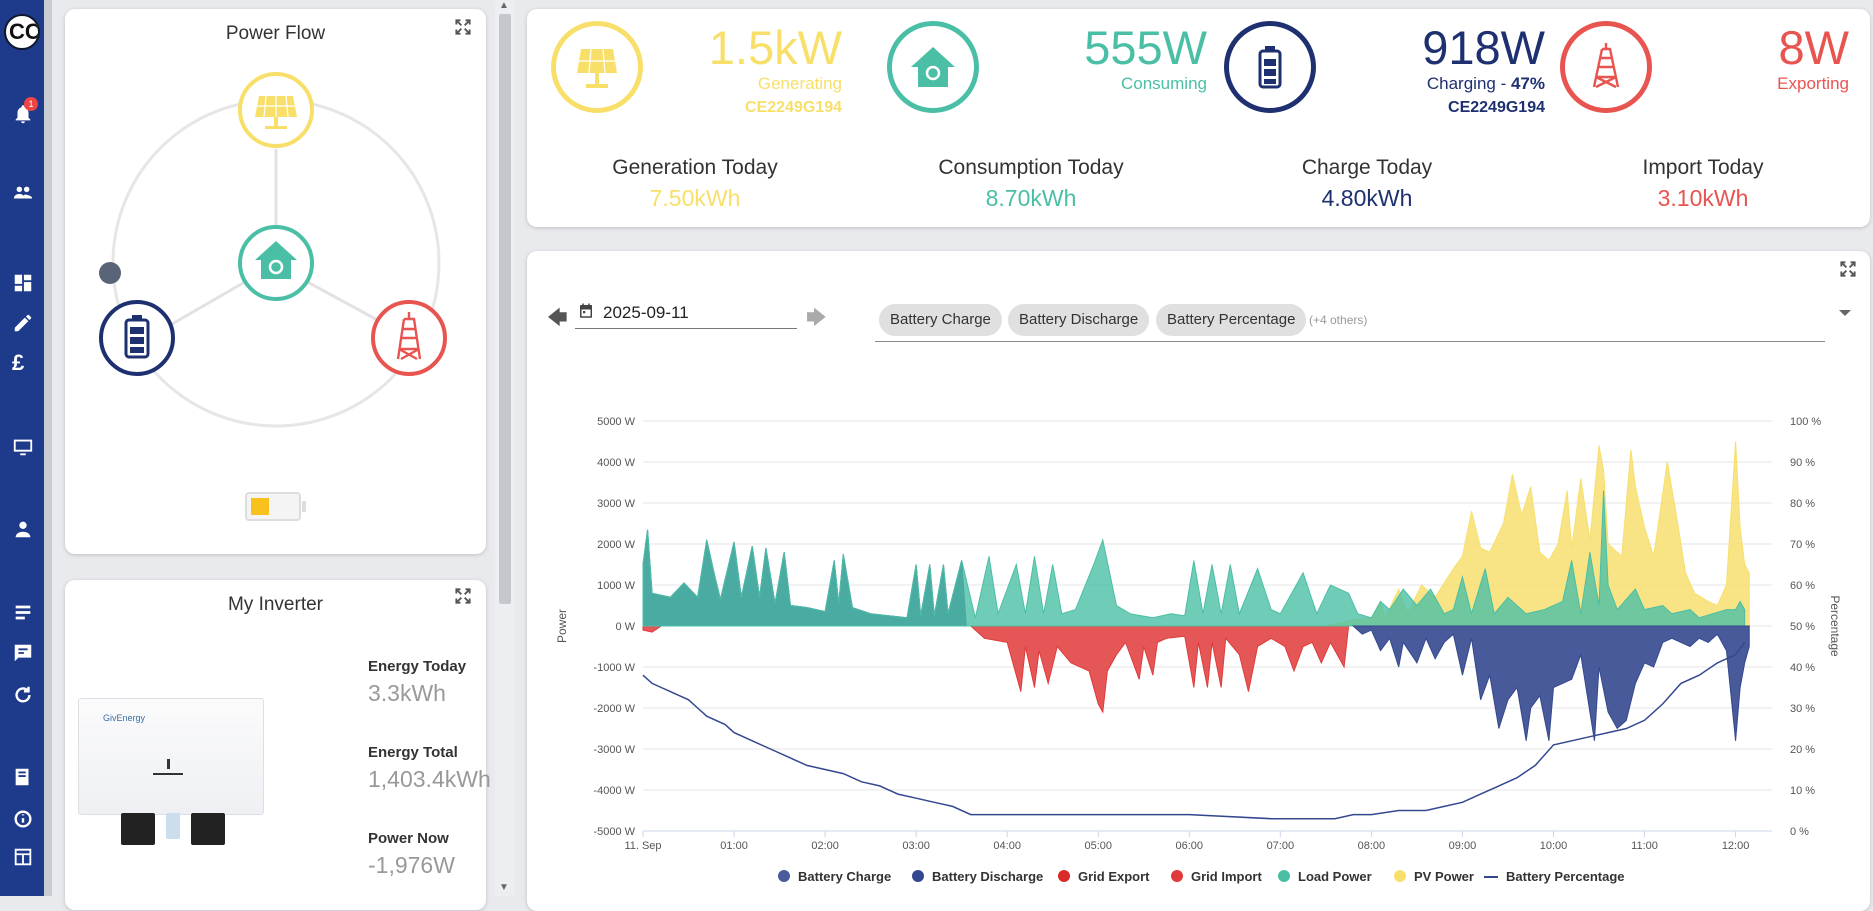  What do you see at coordinates (504, 5) in the screenshot?
I see `scroll-up-arrow: ▲` at bounding box center [504, 5].